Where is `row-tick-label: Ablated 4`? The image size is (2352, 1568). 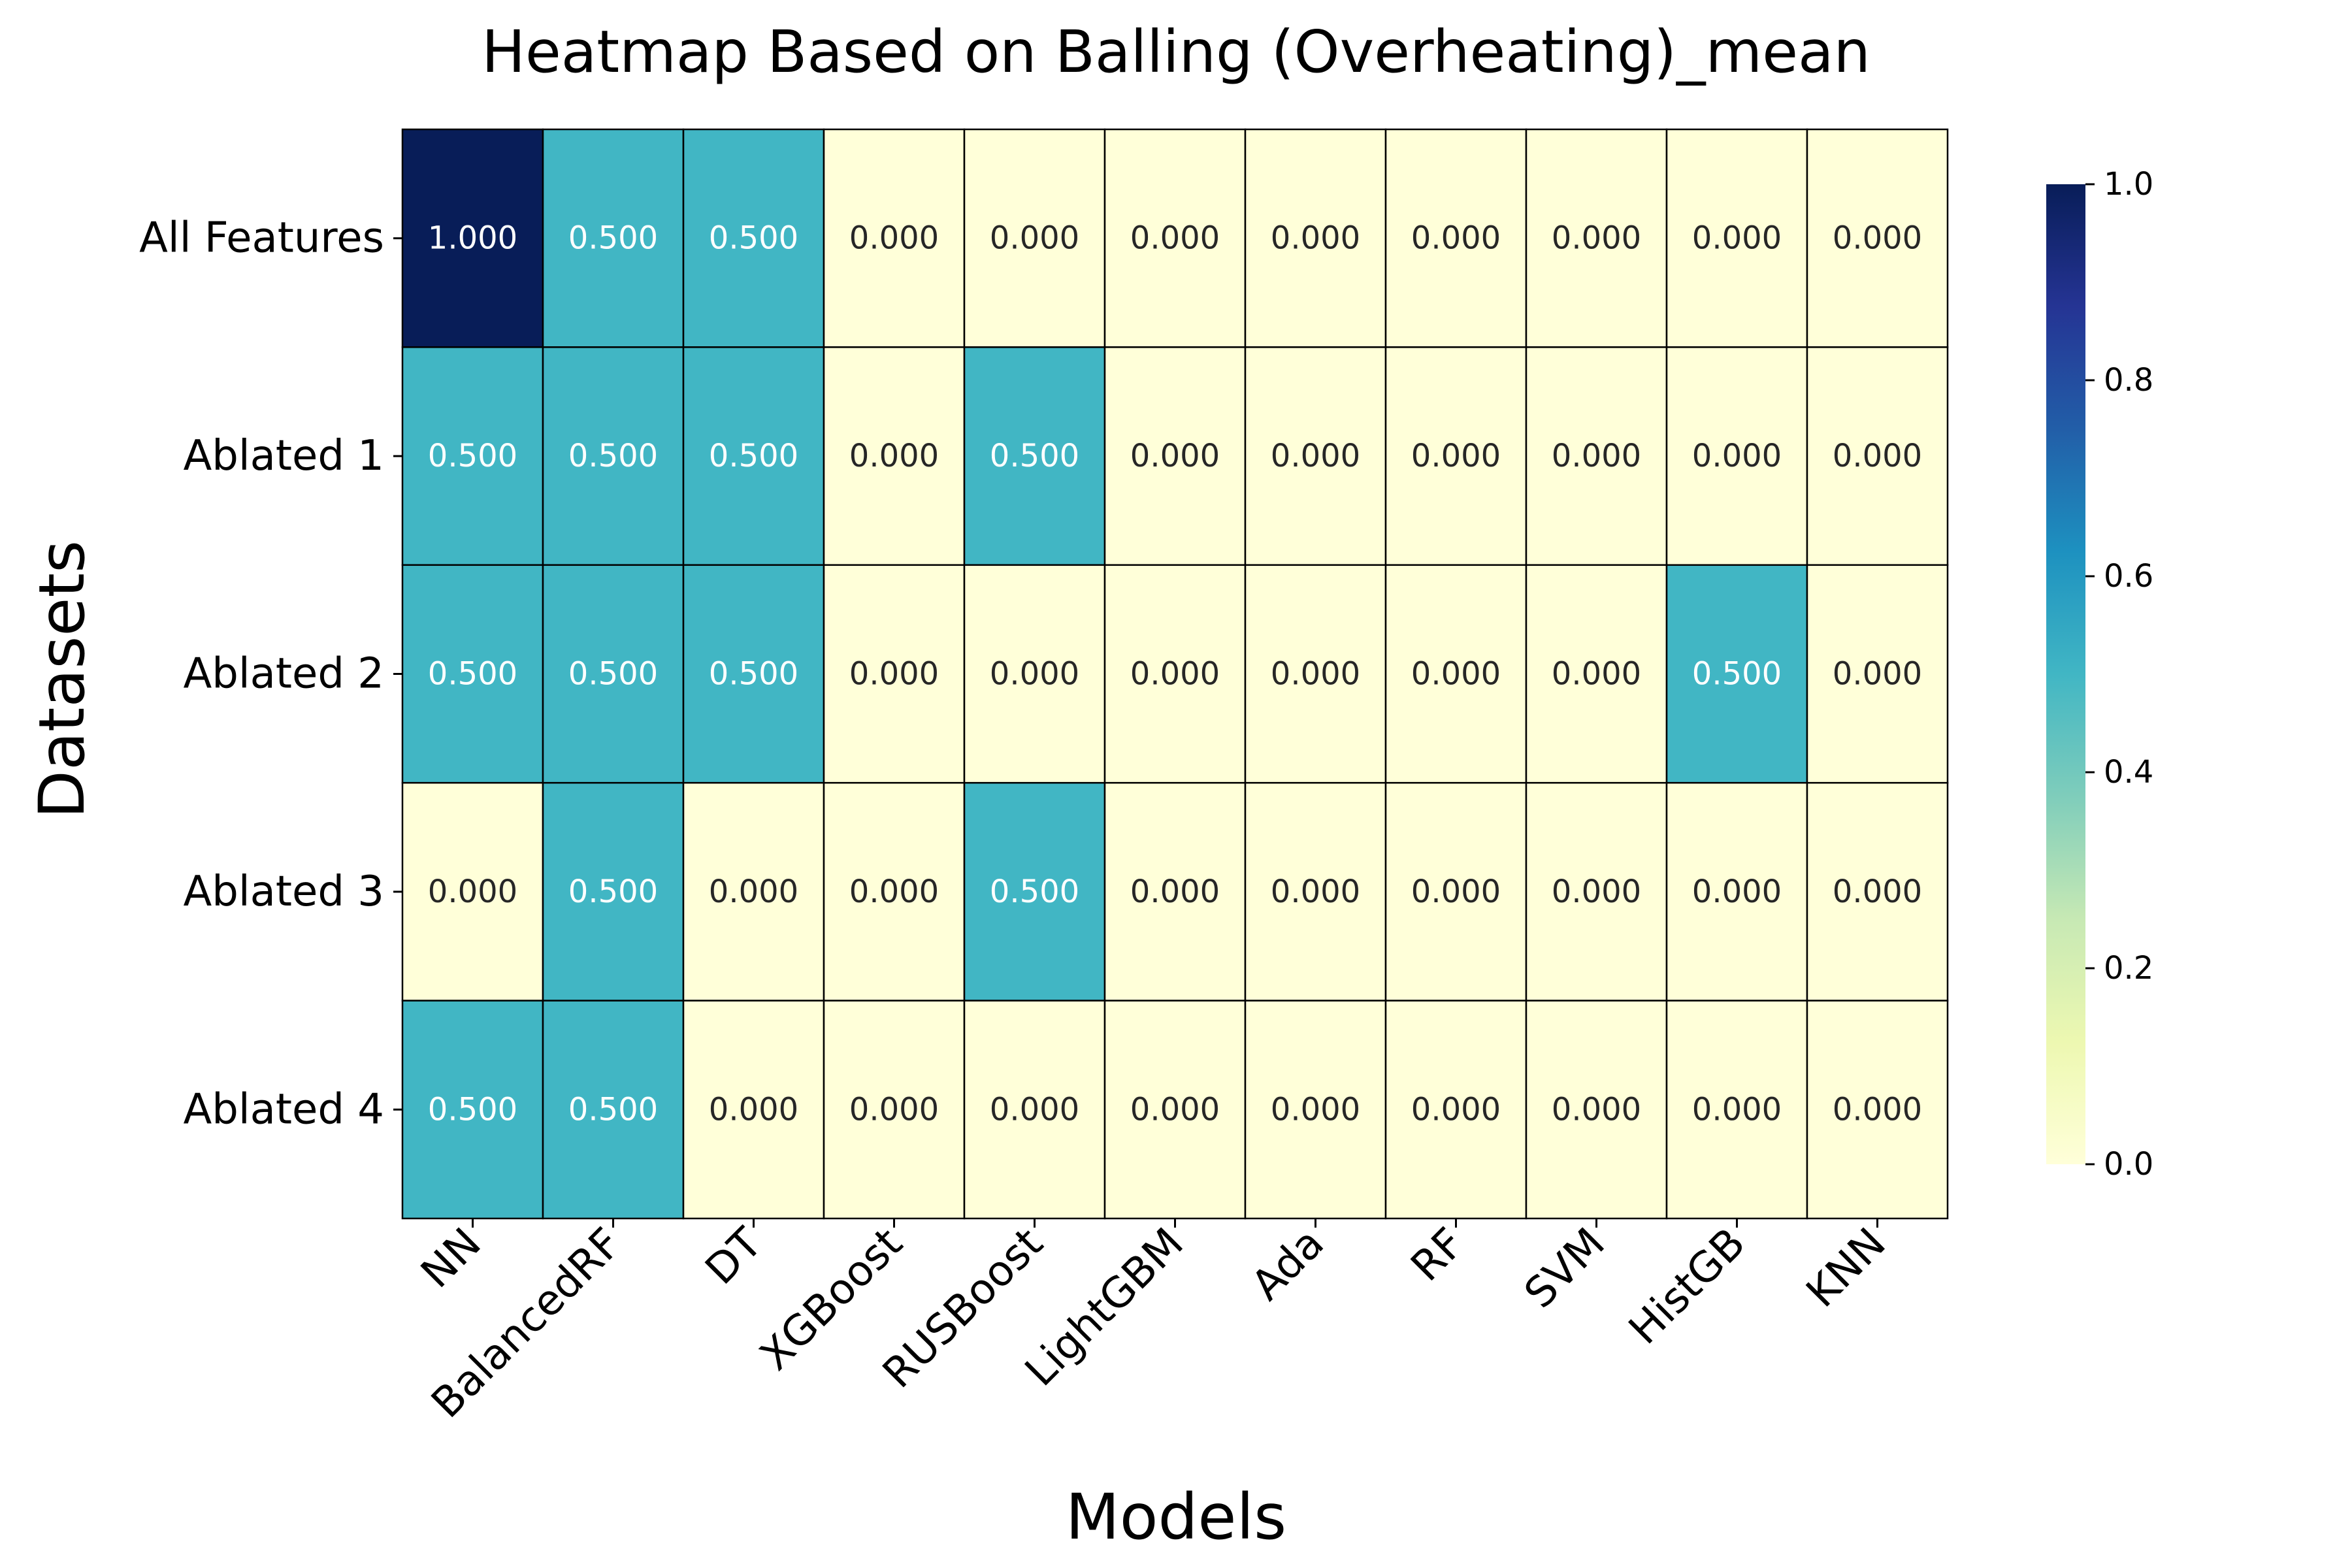
row-tick-label: Ablated 4 is located at coordinates (283, 1109).